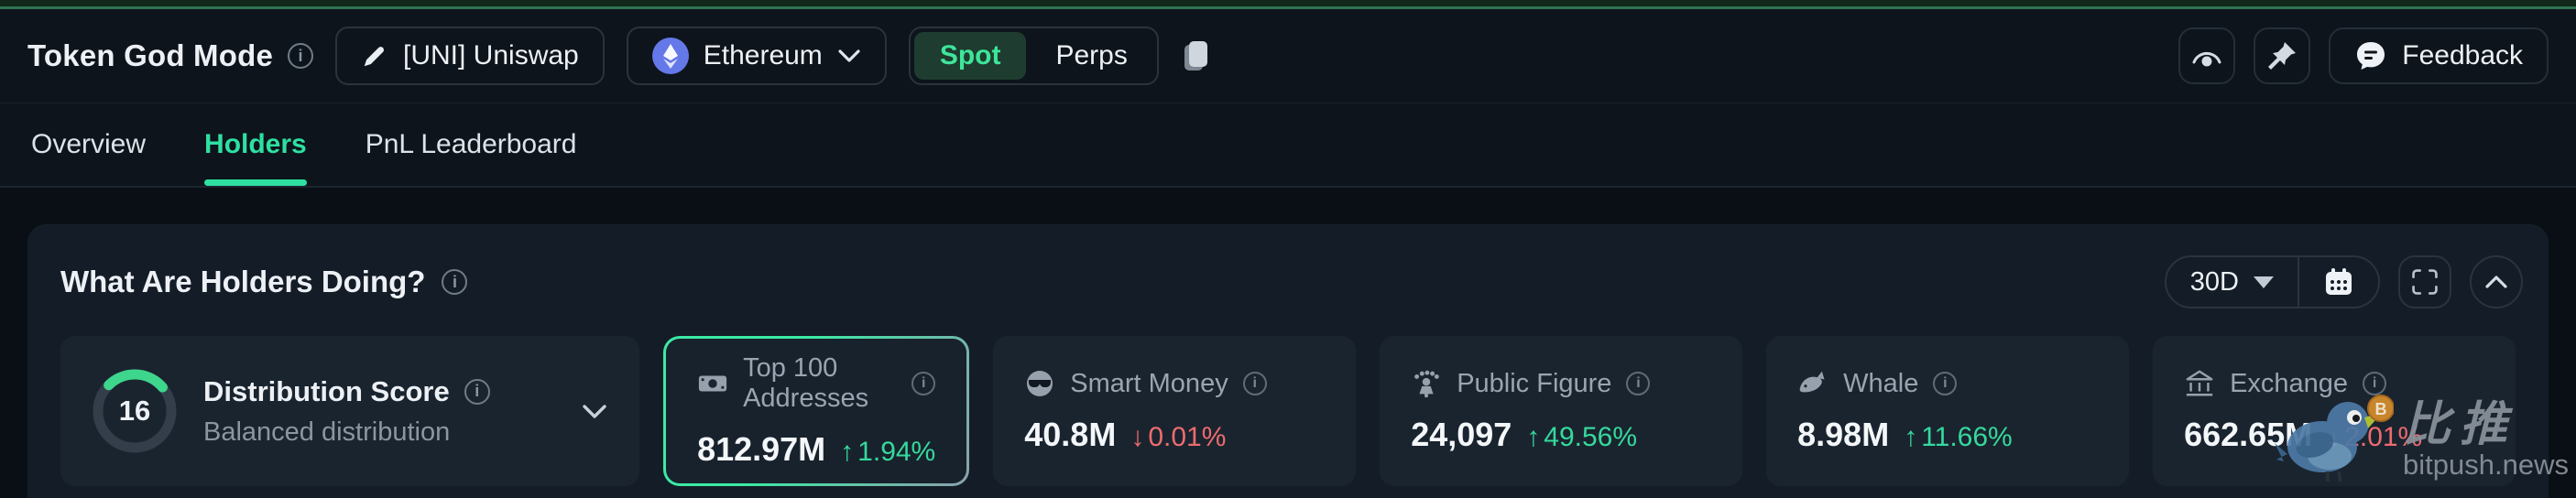 Image resolution: width=2576 pixels, height=498 pixels. What do you see at coordinates (150, 55) in the screenshot?
I see `page-title: Token God Mode` at bounding box center [150, 55].